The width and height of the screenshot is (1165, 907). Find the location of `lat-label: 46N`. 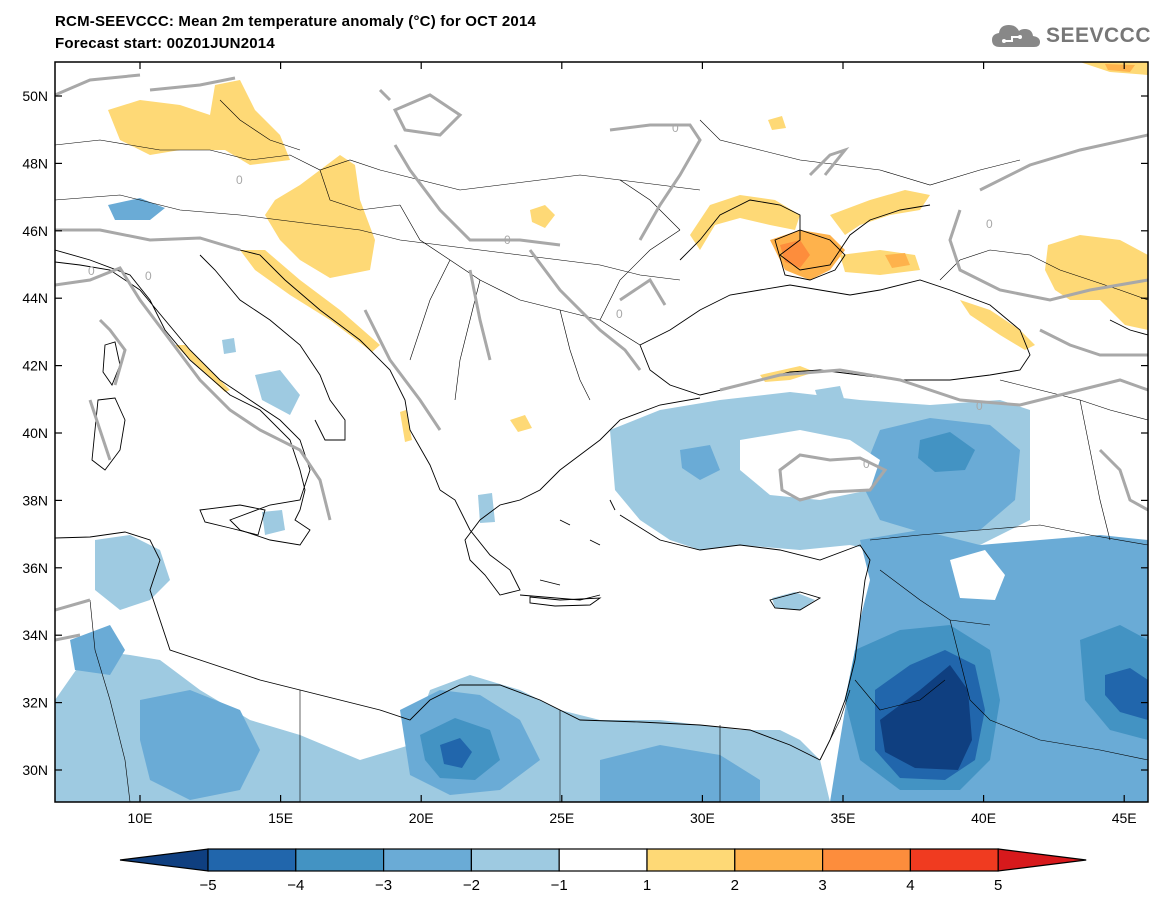

lat-label: 46N is located at coordinates (35, 231).